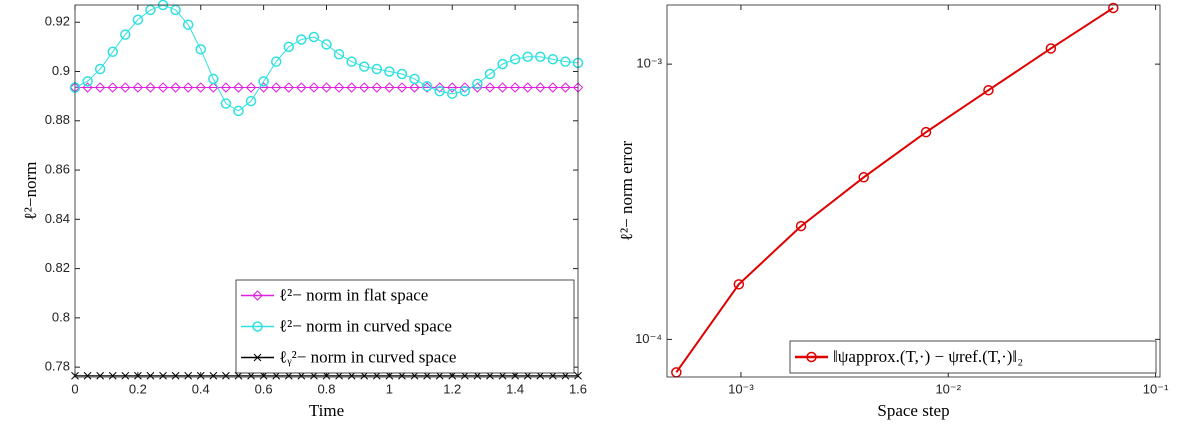 This screenshot has width=1177, height=425. I want to click on x-tick-label: 10⁻³, so click(741, 388).